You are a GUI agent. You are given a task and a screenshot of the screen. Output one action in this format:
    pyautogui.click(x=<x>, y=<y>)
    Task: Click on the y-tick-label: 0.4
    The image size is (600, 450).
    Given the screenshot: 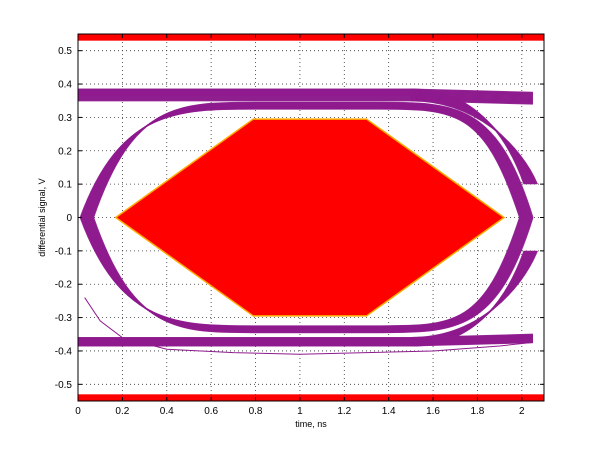 What is the action you would take?
    pyautogui.click(x=65, y=85)
    